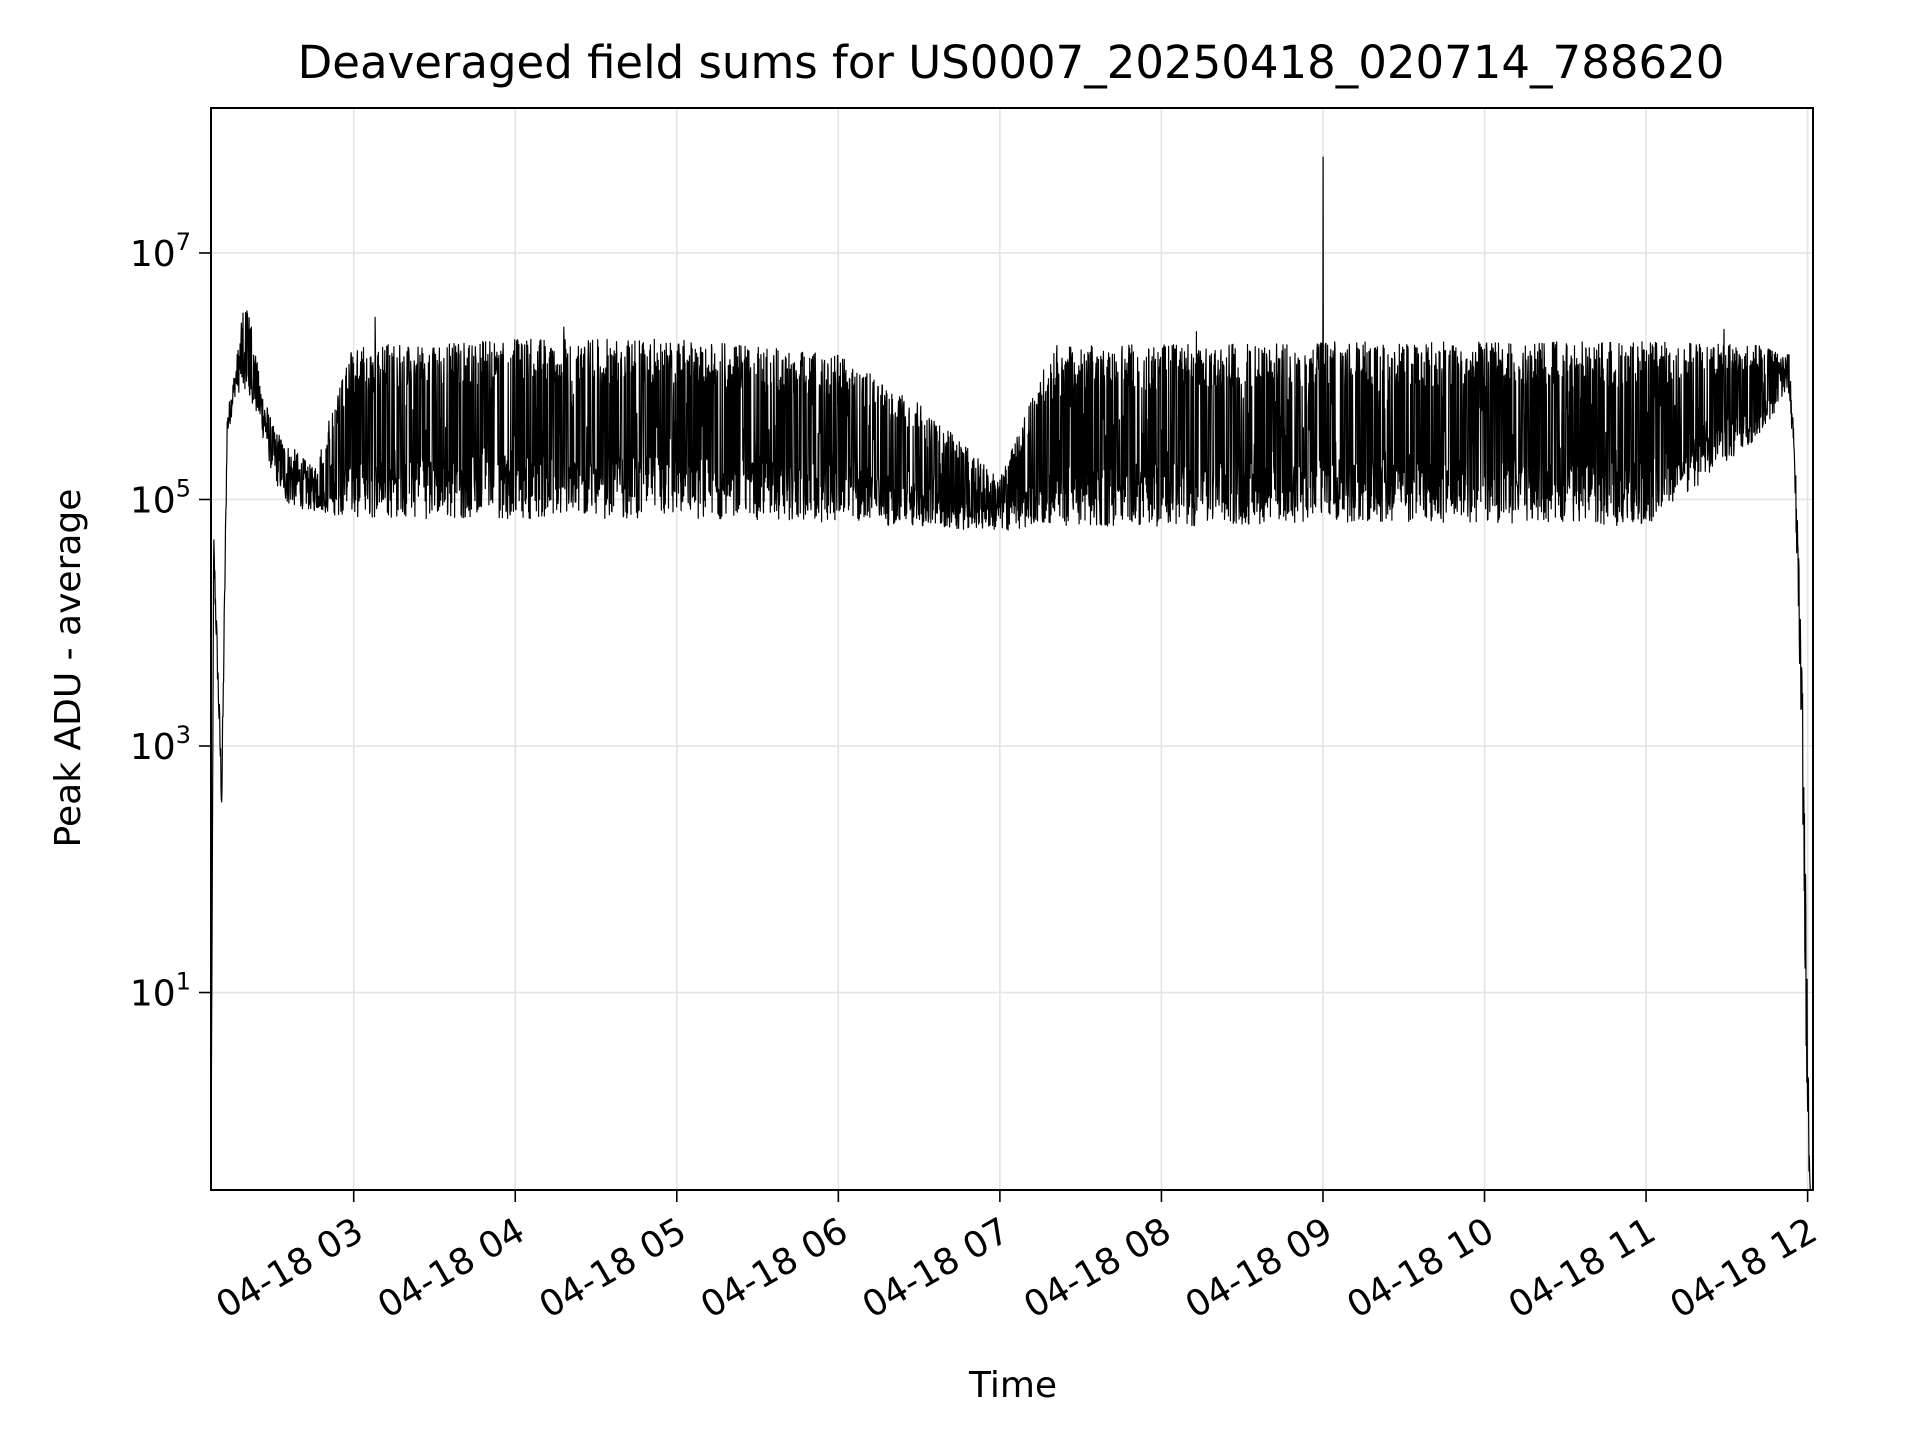  What do you see at coordinates (160, 744) in the screenshot?
I see `y-tick-label: 10³` at bounding box center [160, 744].